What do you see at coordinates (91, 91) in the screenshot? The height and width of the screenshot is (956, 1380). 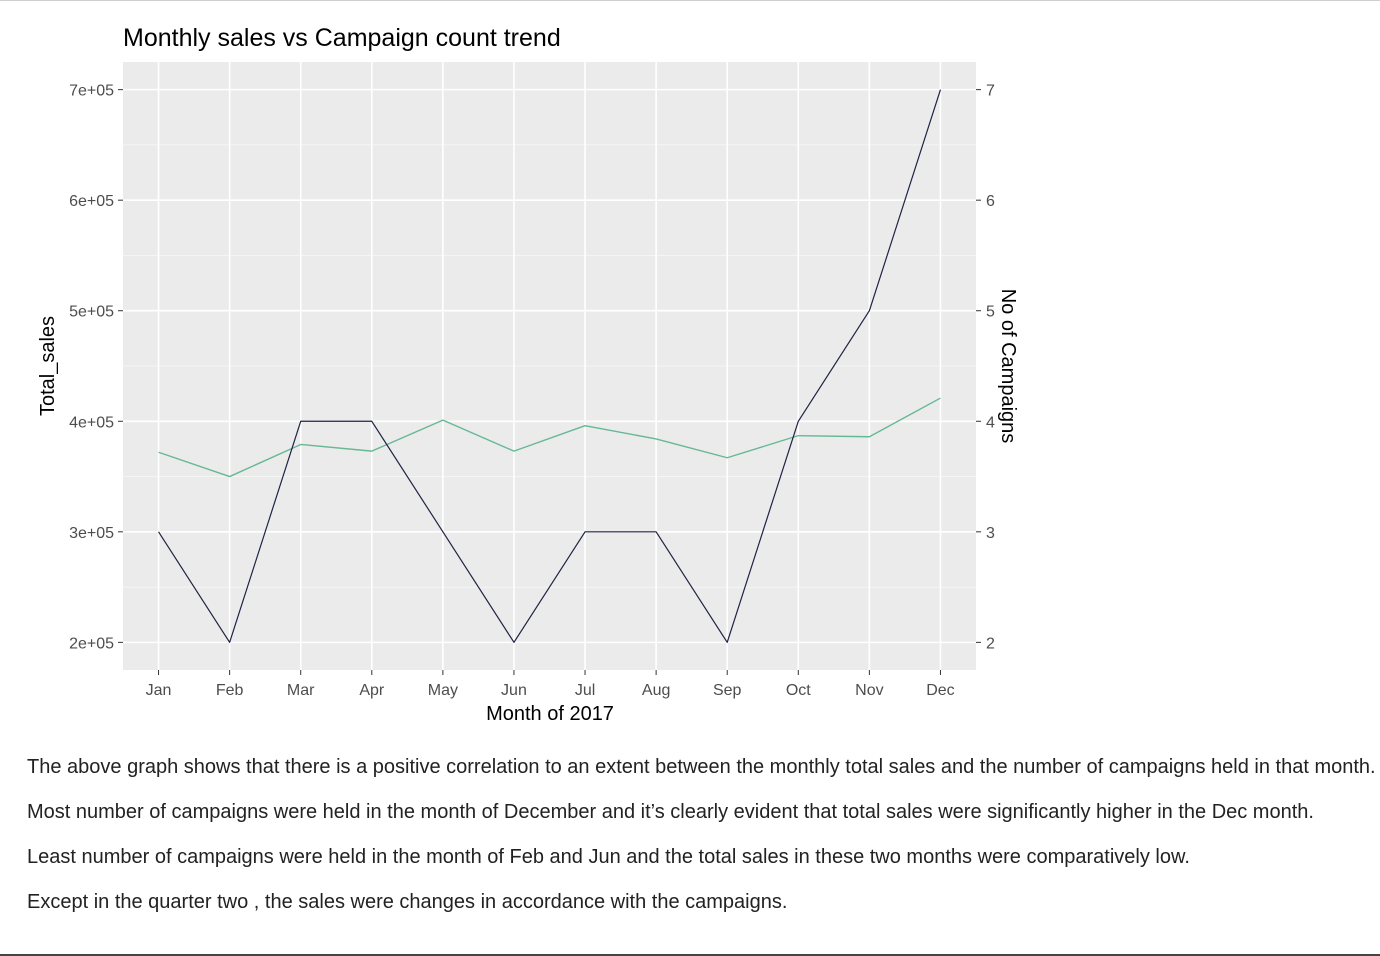 I see `y-tick-label: 7e+05` at bounding box center [91, 91].